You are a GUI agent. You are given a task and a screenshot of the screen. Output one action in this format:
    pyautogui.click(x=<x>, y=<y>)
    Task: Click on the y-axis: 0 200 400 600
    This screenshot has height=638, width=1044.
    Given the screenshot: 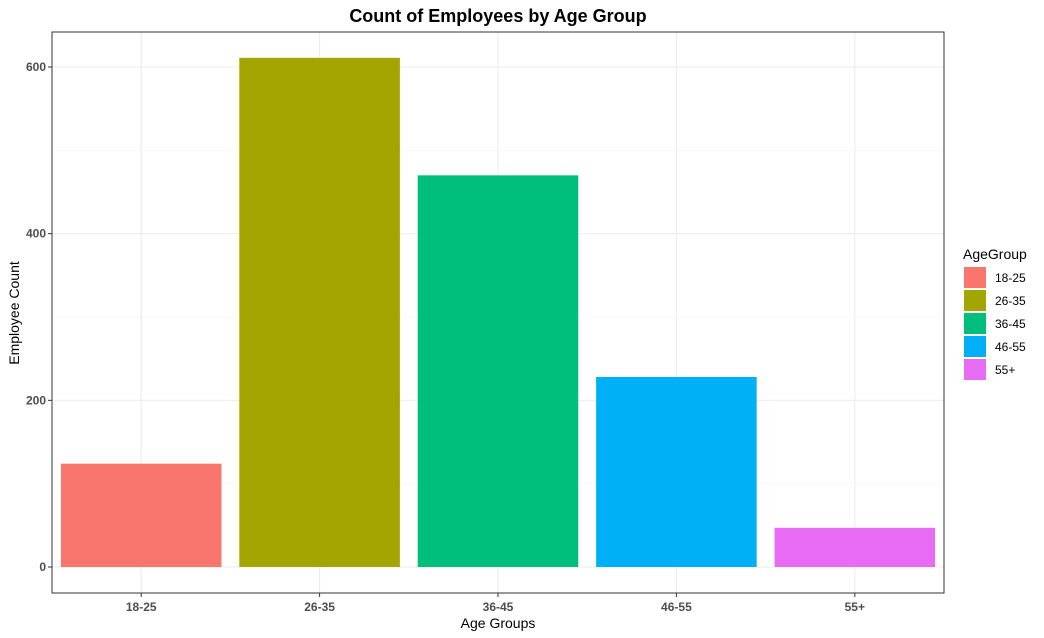 What is the action you would take?
    pyautogui.click(x=39, y=317)
    